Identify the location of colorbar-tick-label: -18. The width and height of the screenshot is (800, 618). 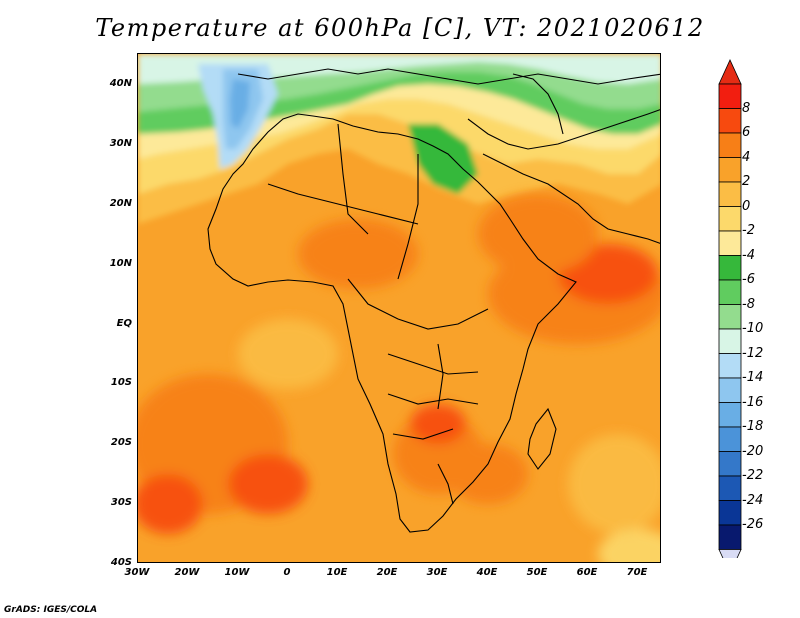
(753, 426).